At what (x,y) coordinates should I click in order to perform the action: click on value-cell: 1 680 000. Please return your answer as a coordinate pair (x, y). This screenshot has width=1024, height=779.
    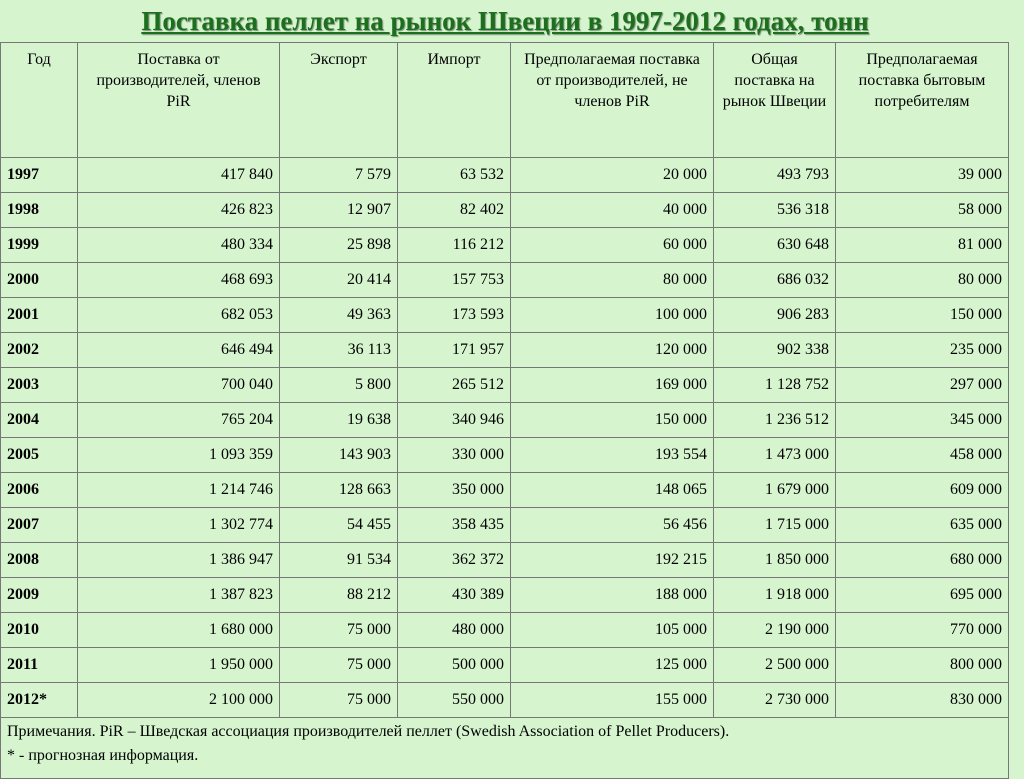
    Looking at the image, I should click on (178, 630).